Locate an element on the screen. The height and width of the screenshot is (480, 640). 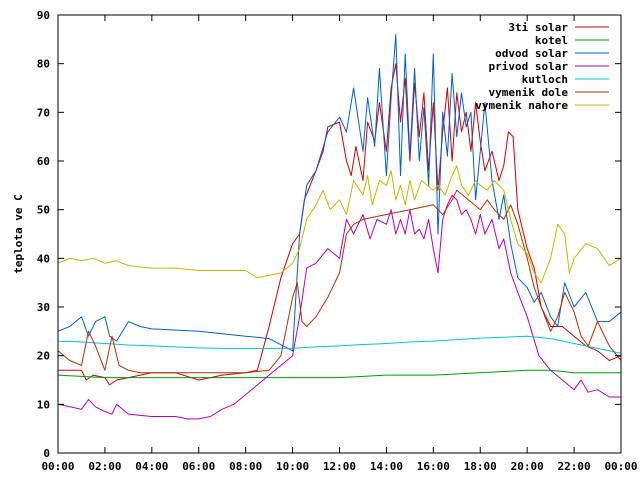
legend-label-3ti-solar: 3ti solar is located at coordinates (538, 27).